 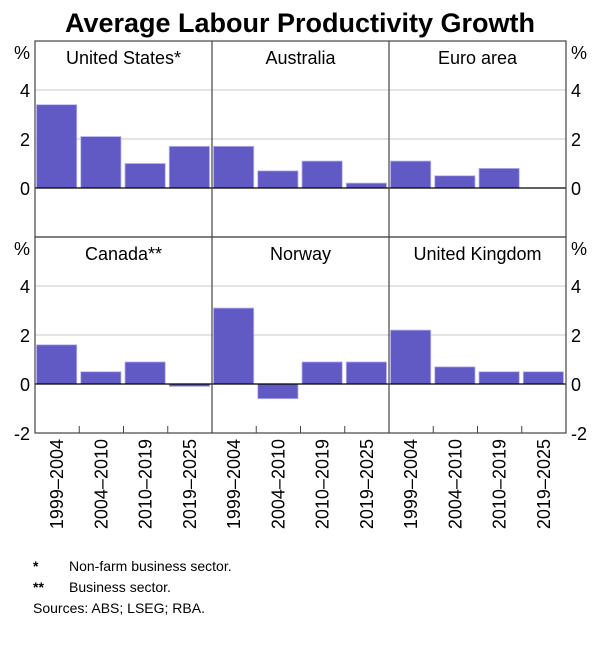 I want to click on sources-note: Sources: ABS; LSEG; RBA., so click(x=119, y=608).